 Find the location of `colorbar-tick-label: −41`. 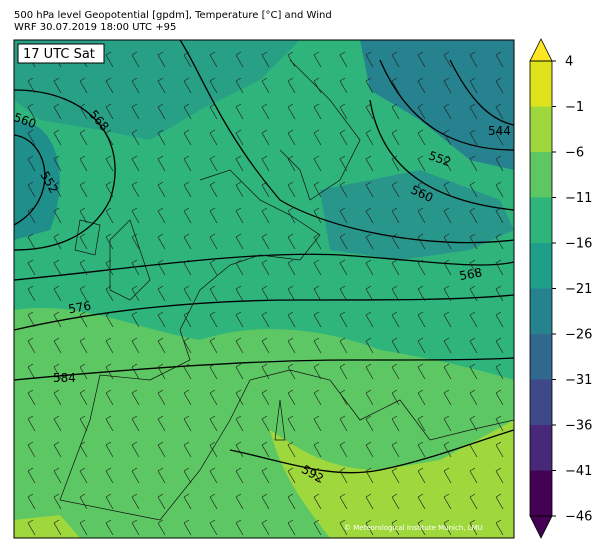

colorbar-tick-label: −41 is located at coordinates (578, 471).